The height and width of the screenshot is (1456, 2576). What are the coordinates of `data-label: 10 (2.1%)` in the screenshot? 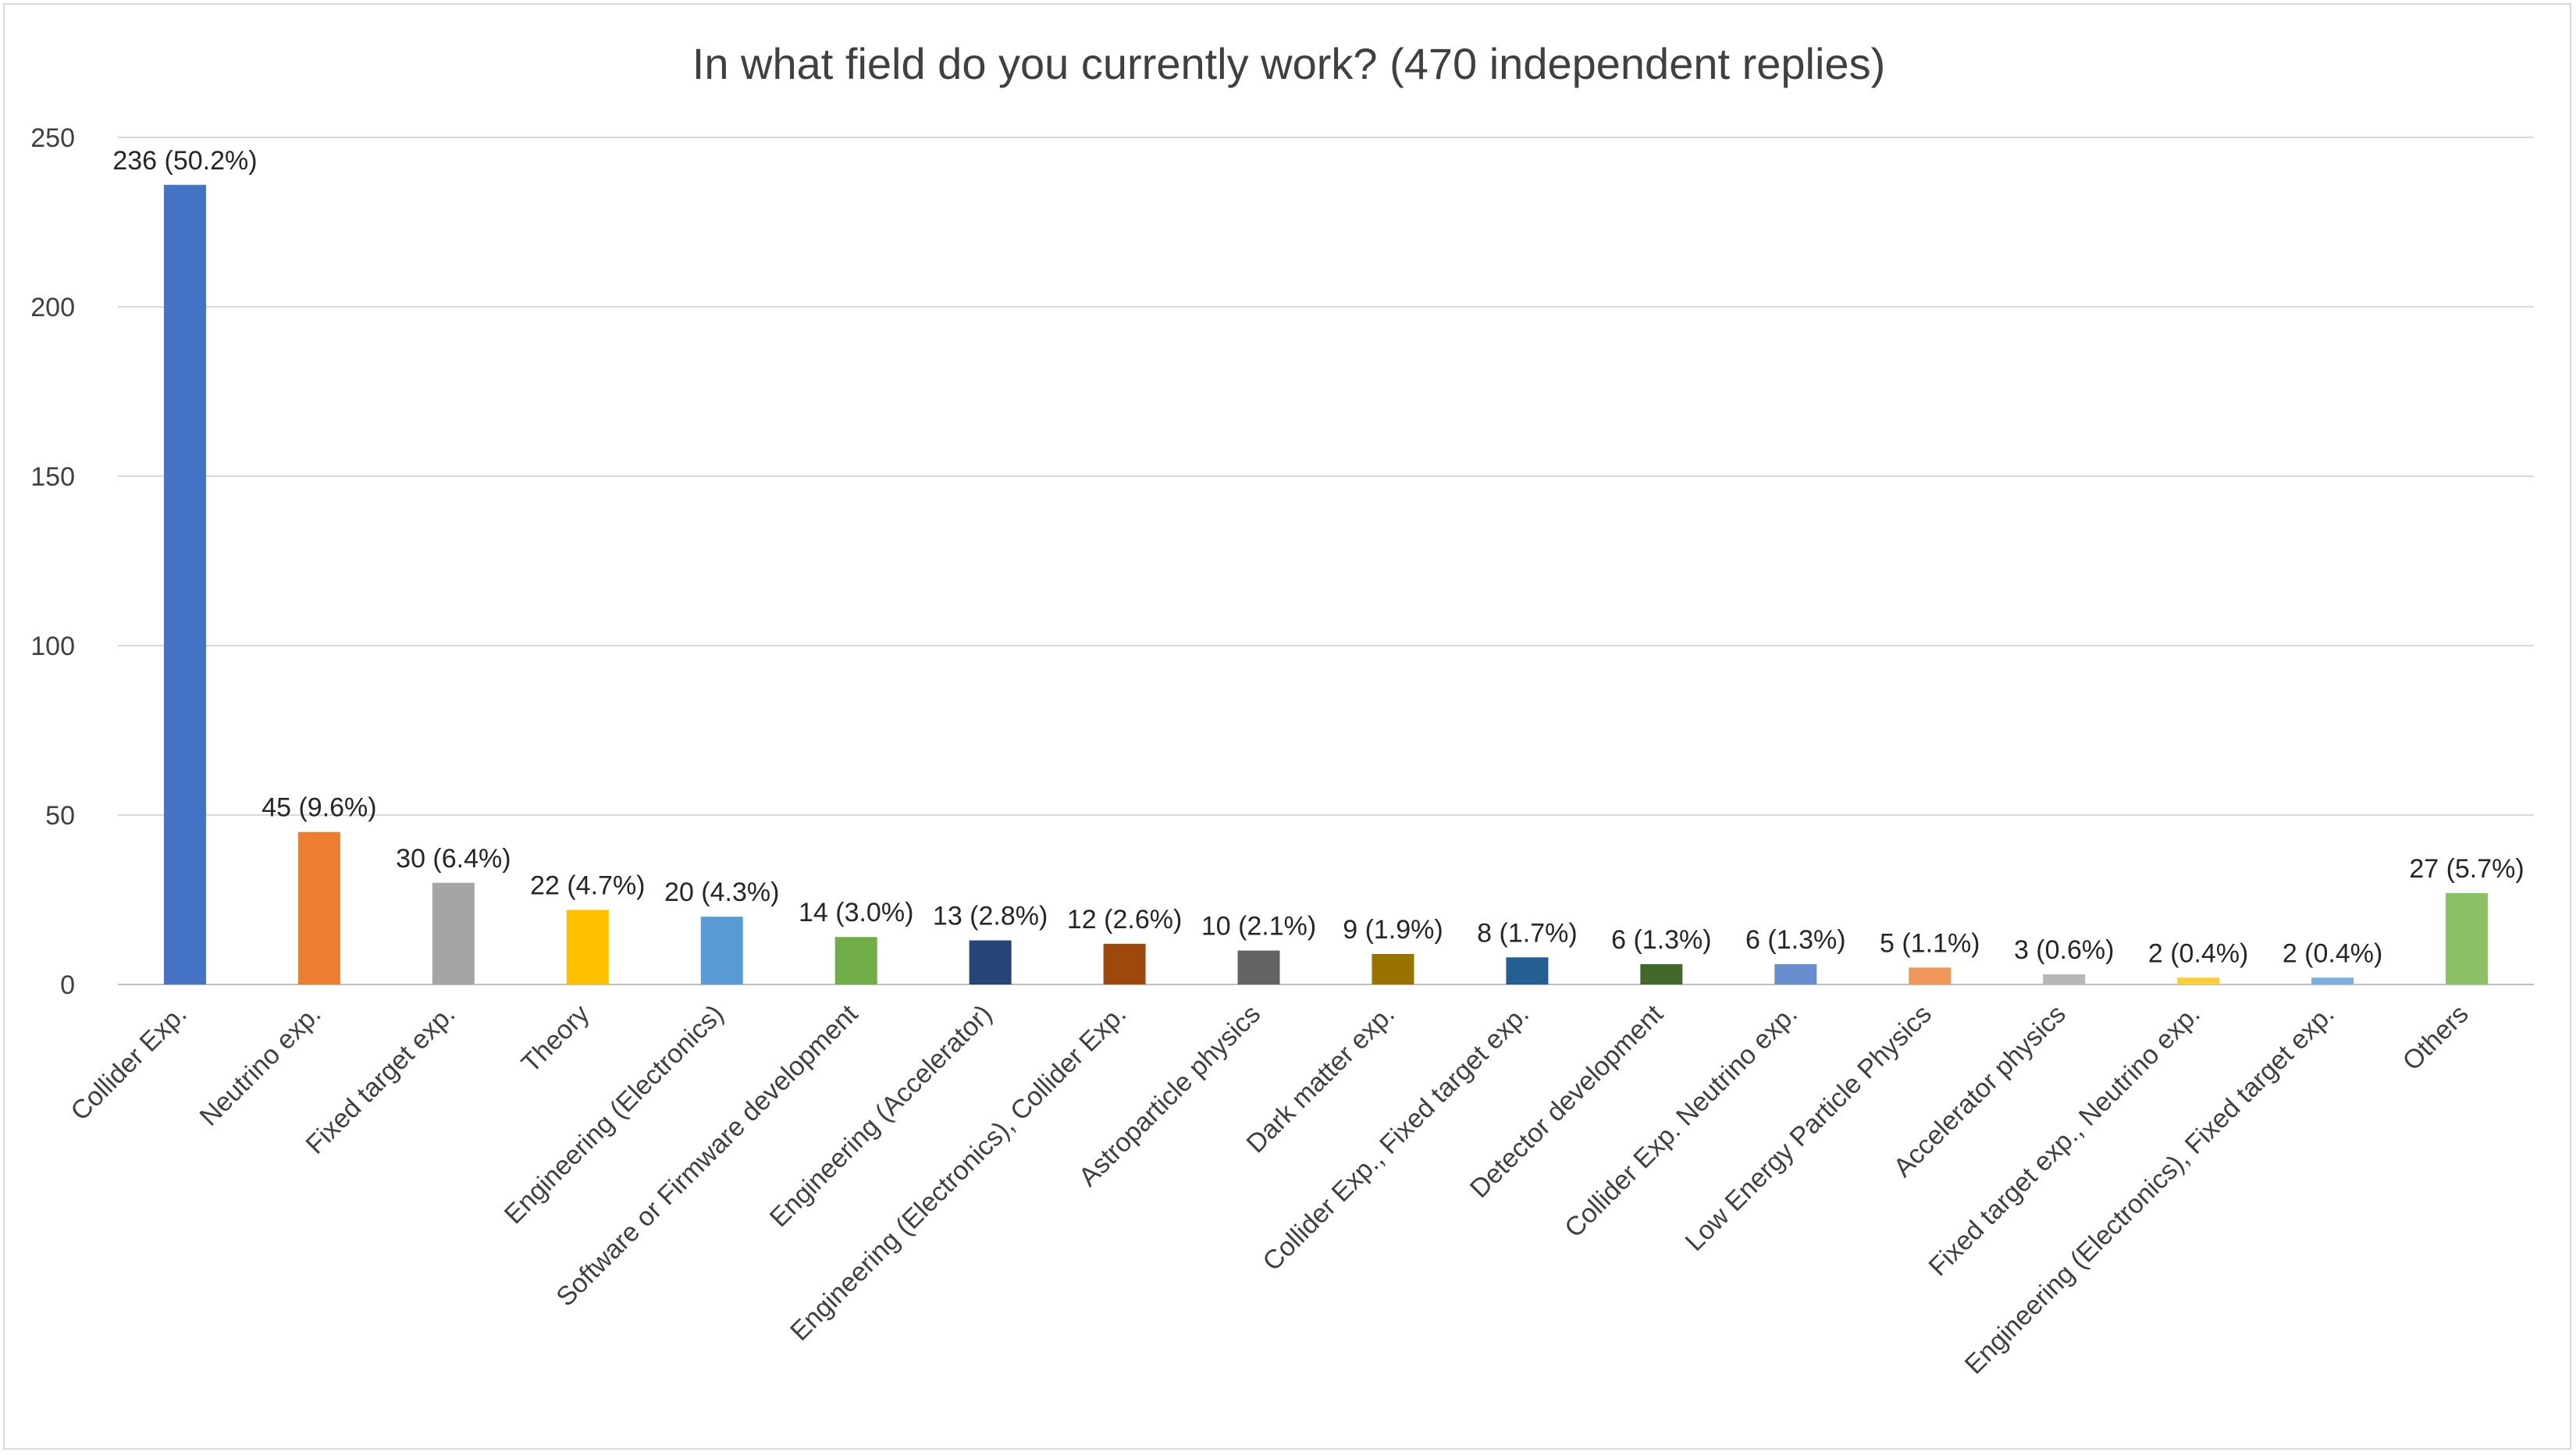 It's located at (1258, 927).